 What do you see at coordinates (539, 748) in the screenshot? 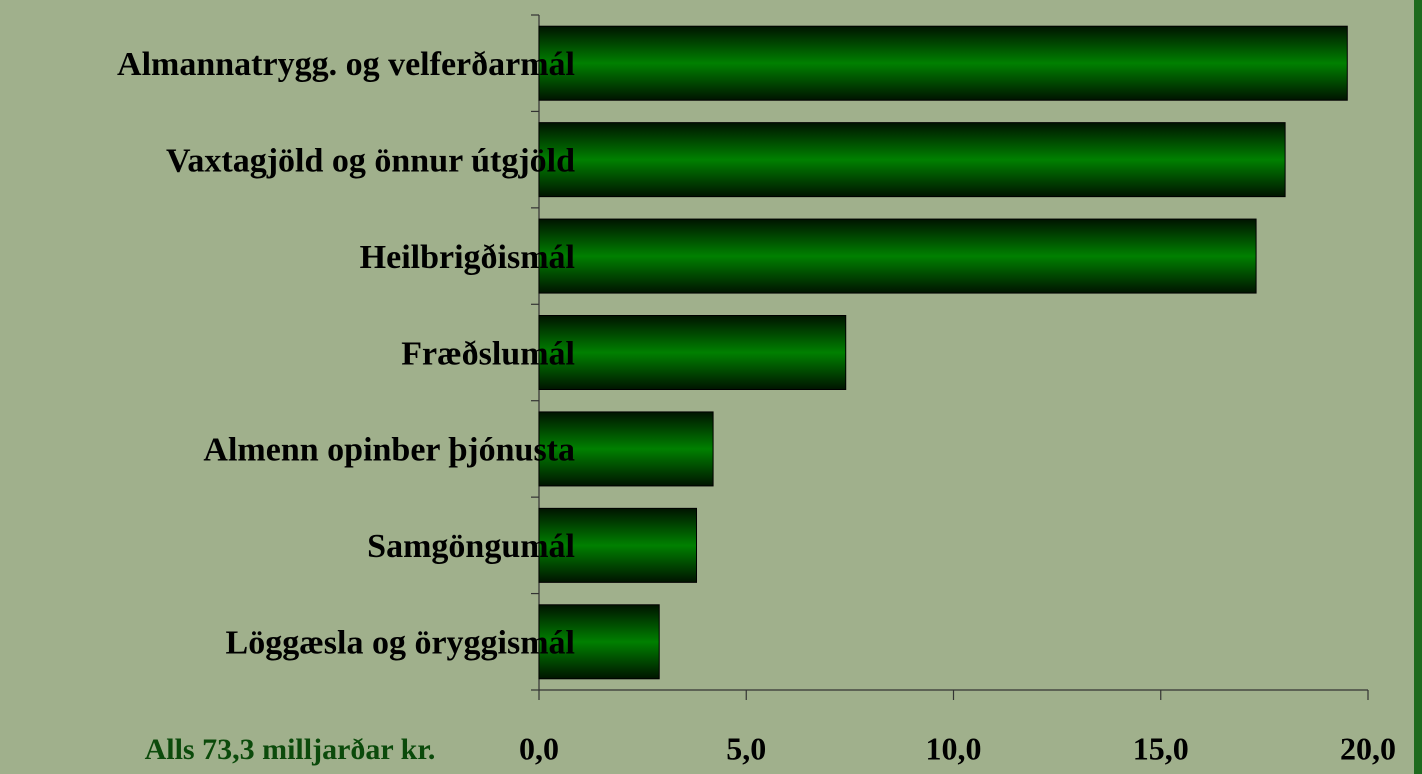
I see `x-tick-label: 0,0` at bounding box center [539, 748].